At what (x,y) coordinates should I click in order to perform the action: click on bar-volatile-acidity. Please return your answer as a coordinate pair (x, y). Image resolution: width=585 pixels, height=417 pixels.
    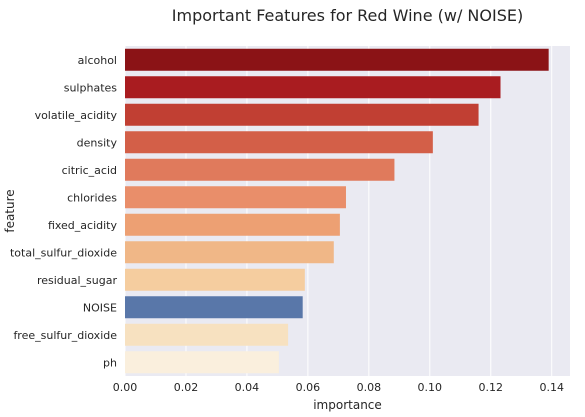
    Looking at the image, I should click on (302, 115).